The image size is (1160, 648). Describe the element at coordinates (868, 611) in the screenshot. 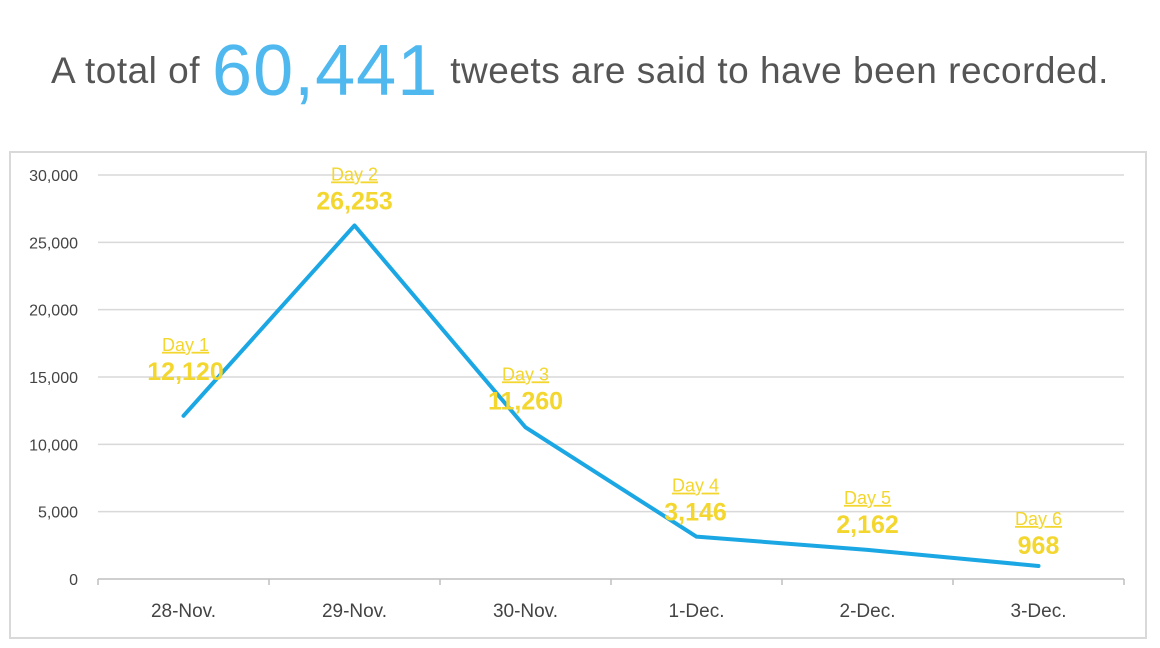

I see `x-tick-label: 2-Dec.` at that location.